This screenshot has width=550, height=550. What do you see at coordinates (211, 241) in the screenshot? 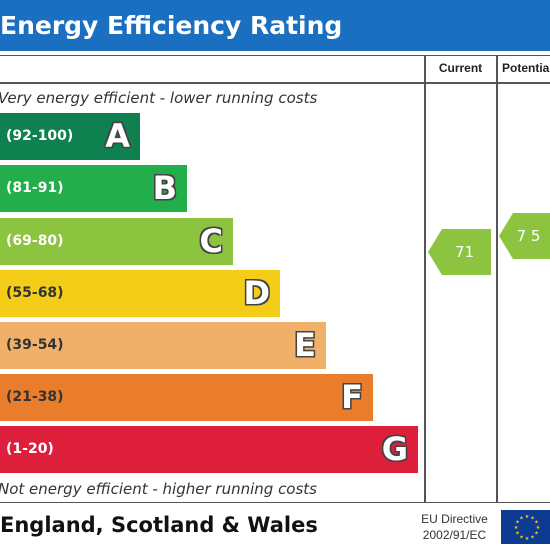
I see `band-c-letter: C` at bounding box center [211, 241].